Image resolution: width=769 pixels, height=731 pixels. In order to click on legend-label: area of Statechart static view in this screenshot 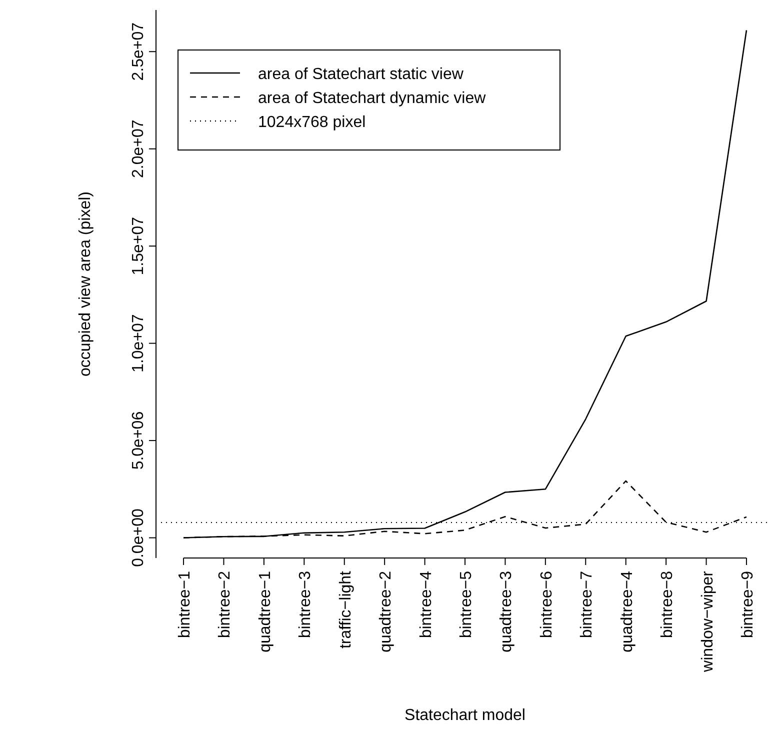, I will do `click(361, 74)`.